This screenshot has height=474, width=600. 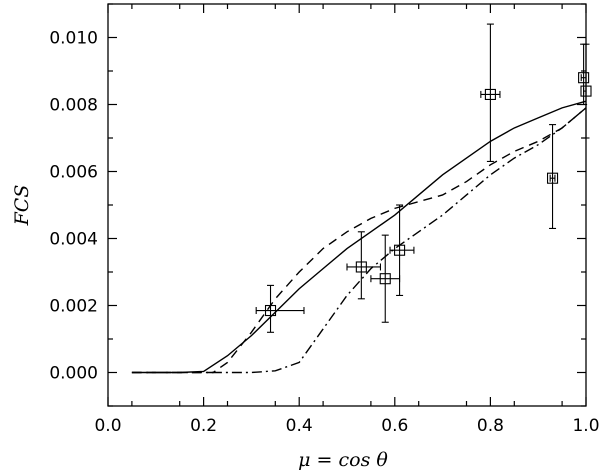 What do you see at coordinates (73, 307) in the screenshot?
I see `y-tick-label: 0.002` at bounding box center [73, 307].